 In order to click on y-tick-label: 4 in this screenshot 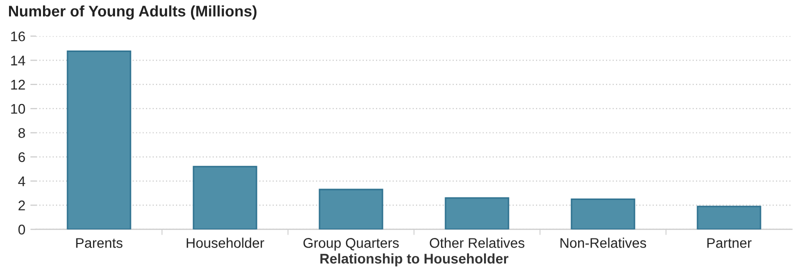, I will do `click(22, 181)`.